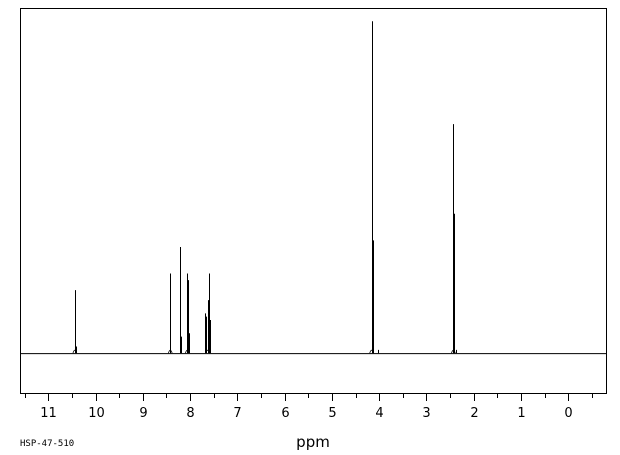  I want to click on x-tick-label: 4, so click(379, 413).